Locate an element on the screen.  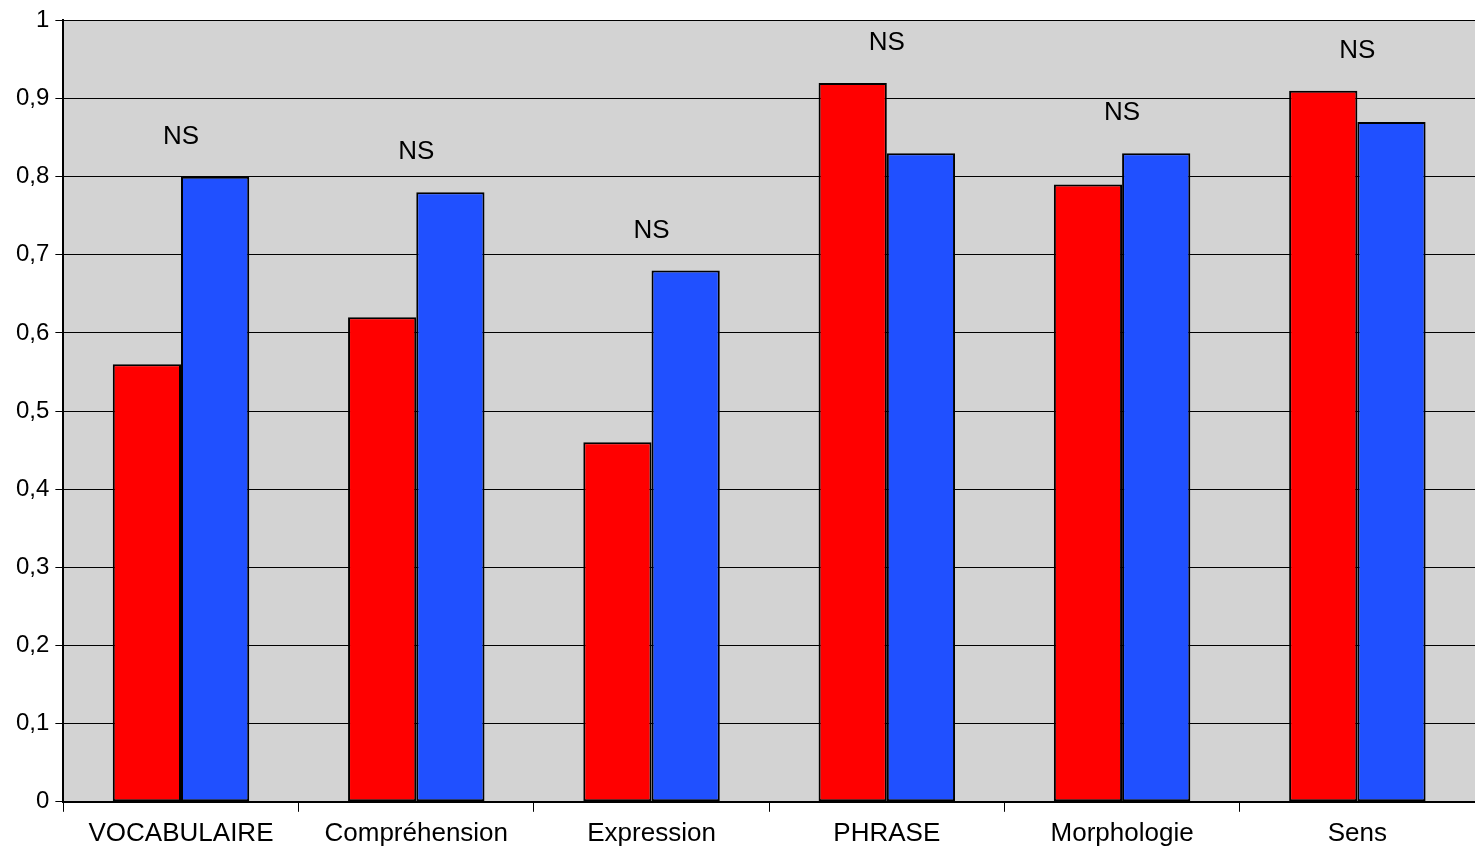
x-tick-label: Morphologie is located at coordinates (1122, 831).